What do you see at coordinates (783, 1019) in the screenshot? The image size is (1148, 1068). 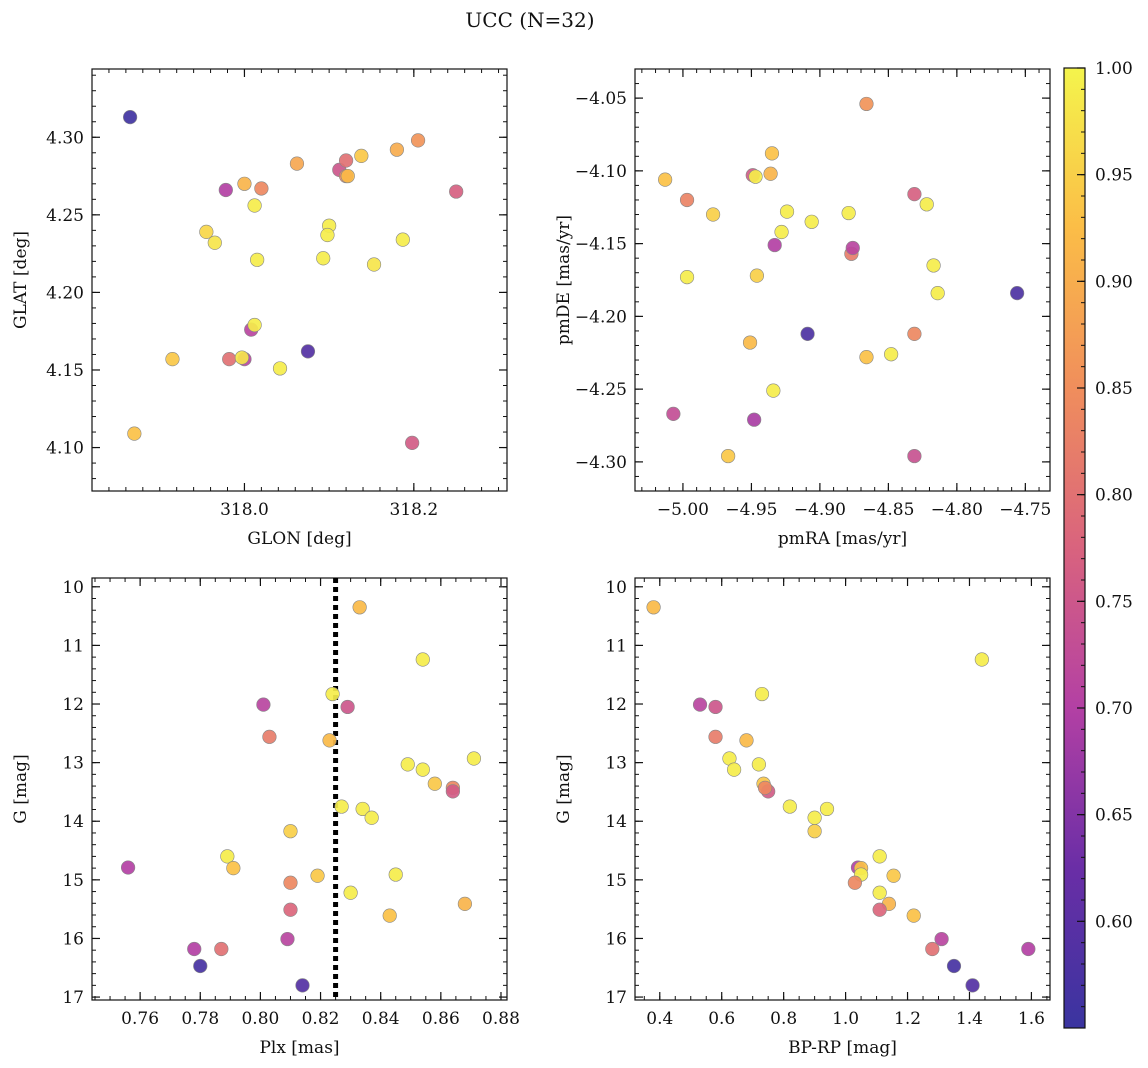 I see `x-tick-label: 0.8` at bounding box center [783, 1019].